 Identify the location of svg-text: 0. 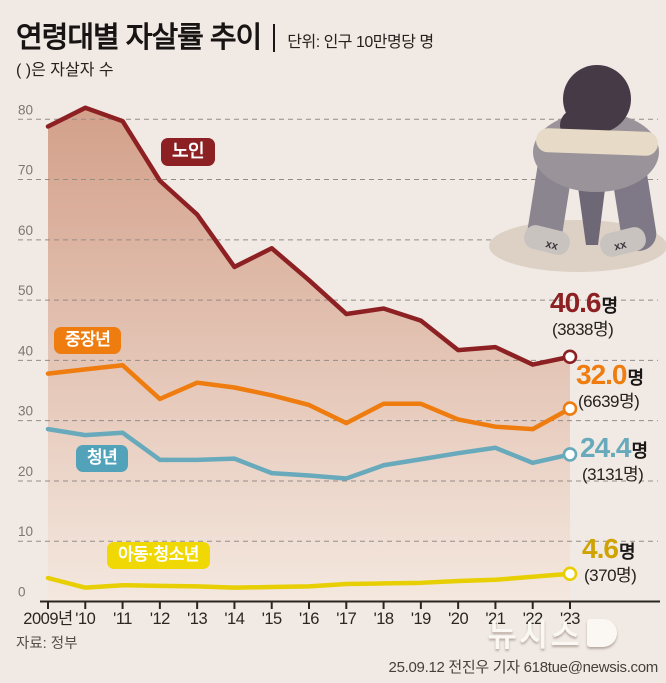
(22, 592).